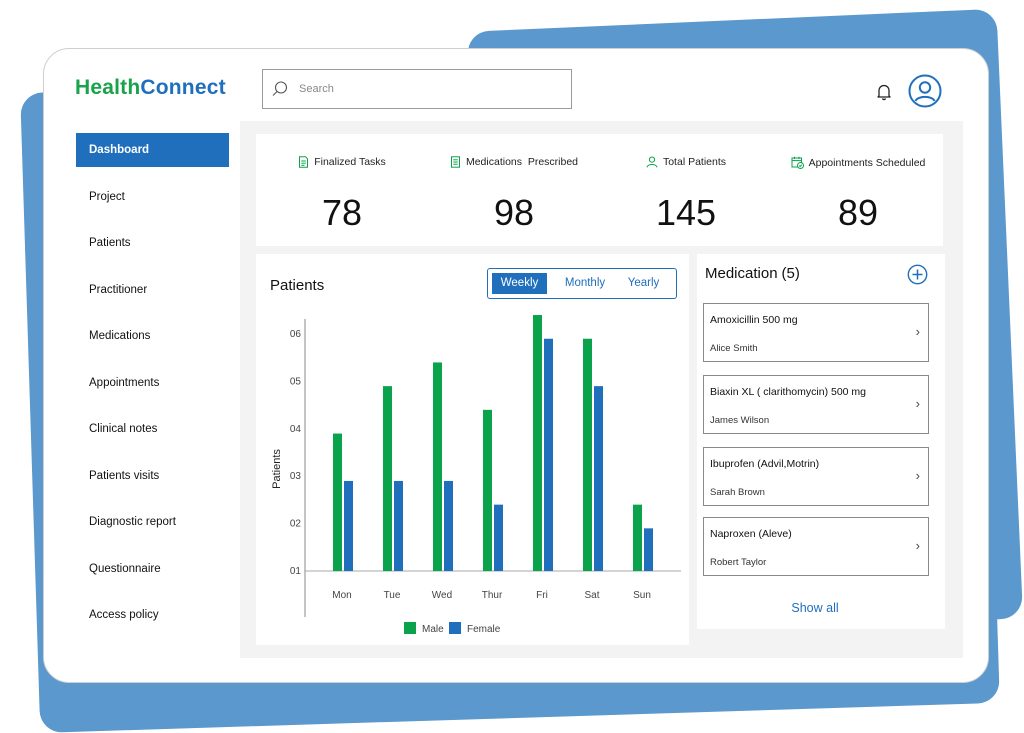  I want to click on medication-name: Amoxicillin 500 mg, so click(754, 320).